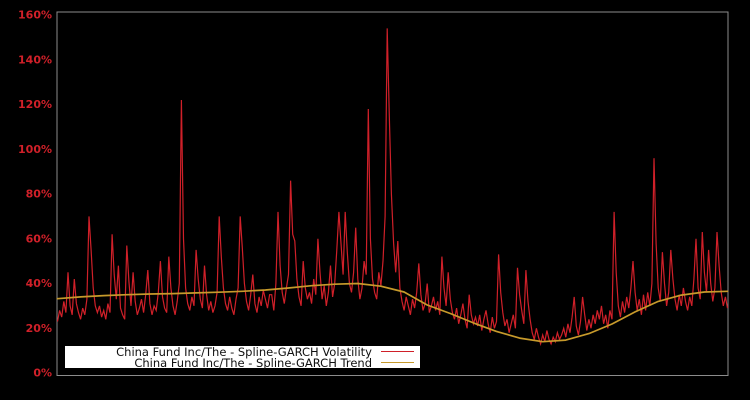 The height and width of the screenshot is (400, 750). I want to click on y-axis-tick-label: 120%, so click(35, 104).